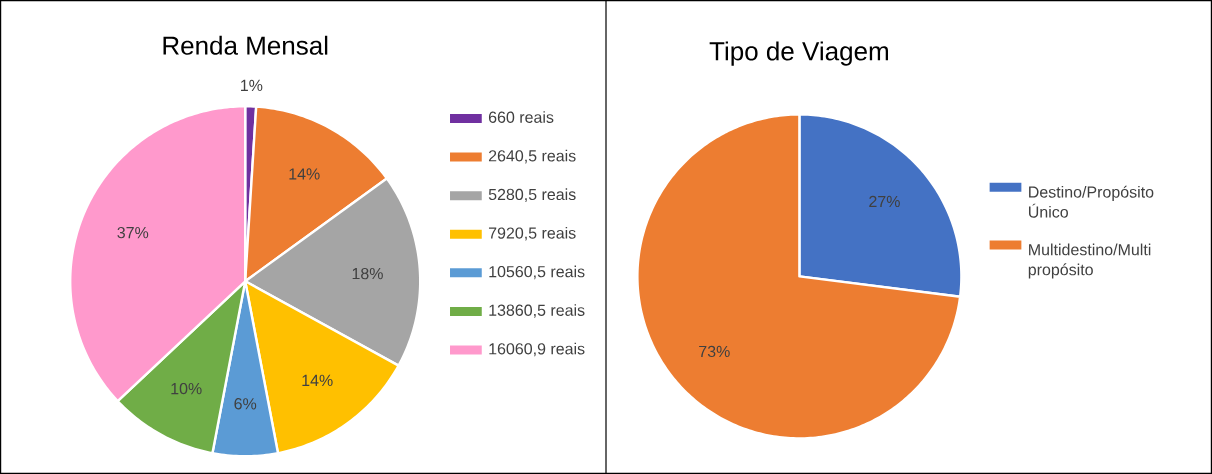 The width and height of the screenshot is (1212, 474). I want to click on data-label: 73%, so click(714, 351).